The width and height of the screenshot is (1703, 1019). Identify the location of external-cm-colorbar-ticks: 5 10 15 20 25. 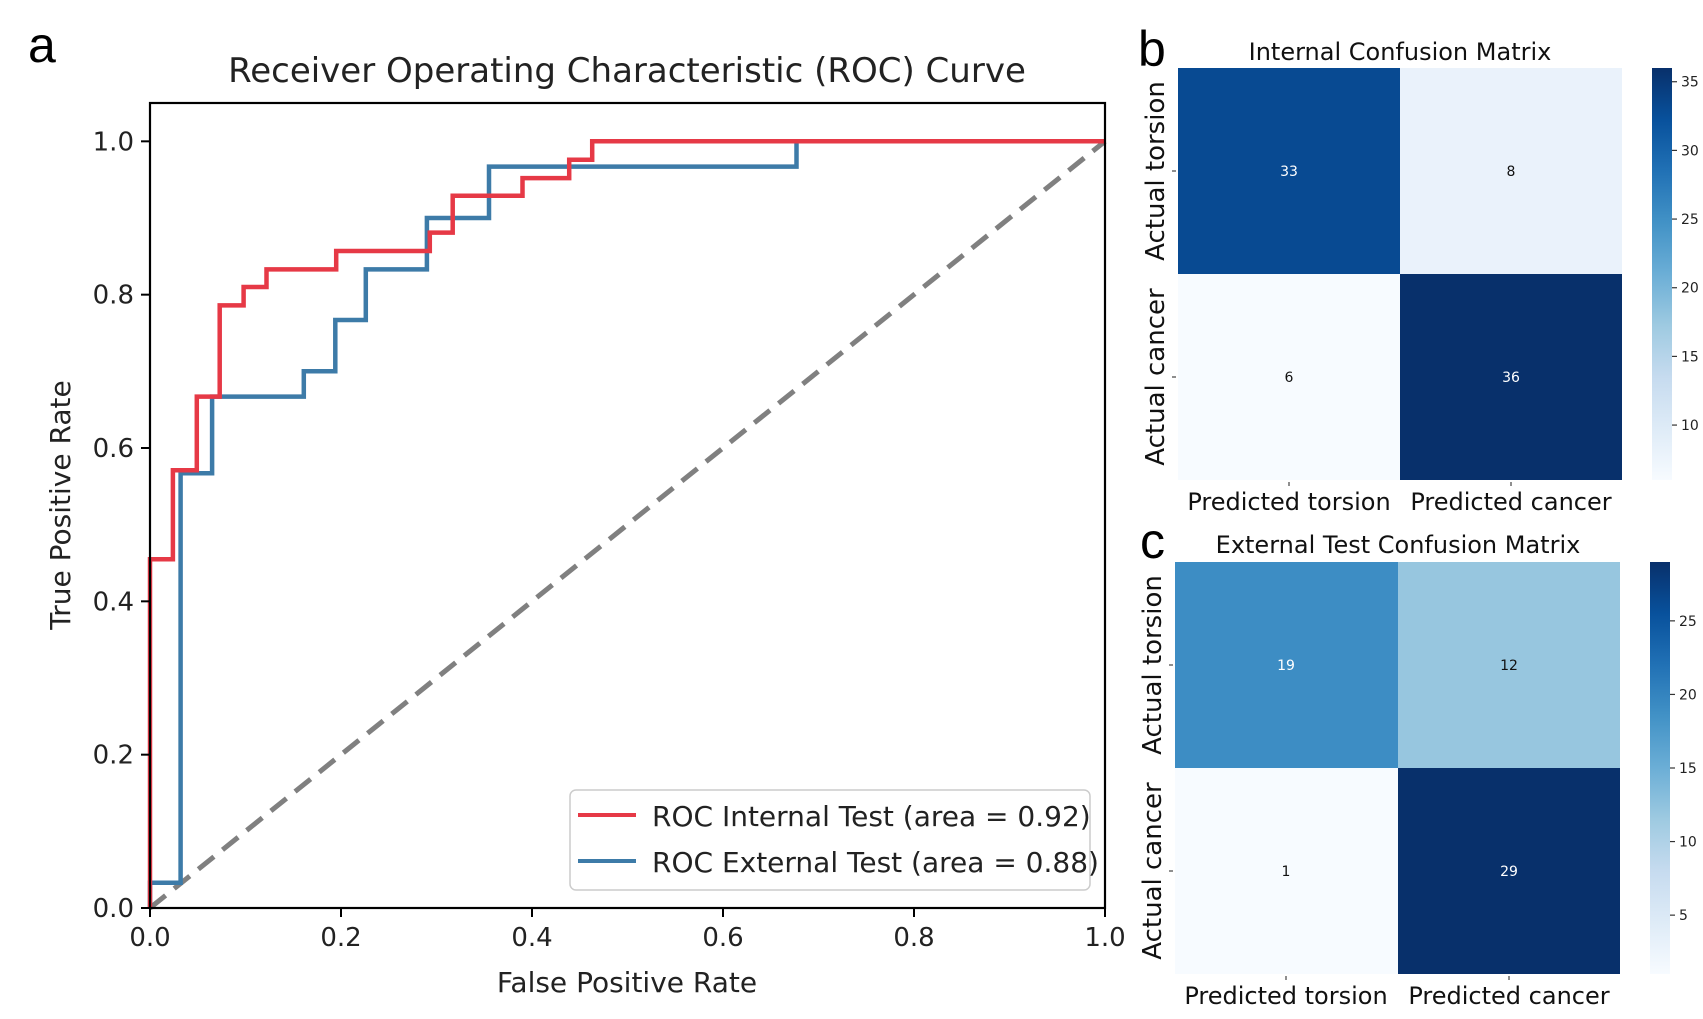
(1683, 769).